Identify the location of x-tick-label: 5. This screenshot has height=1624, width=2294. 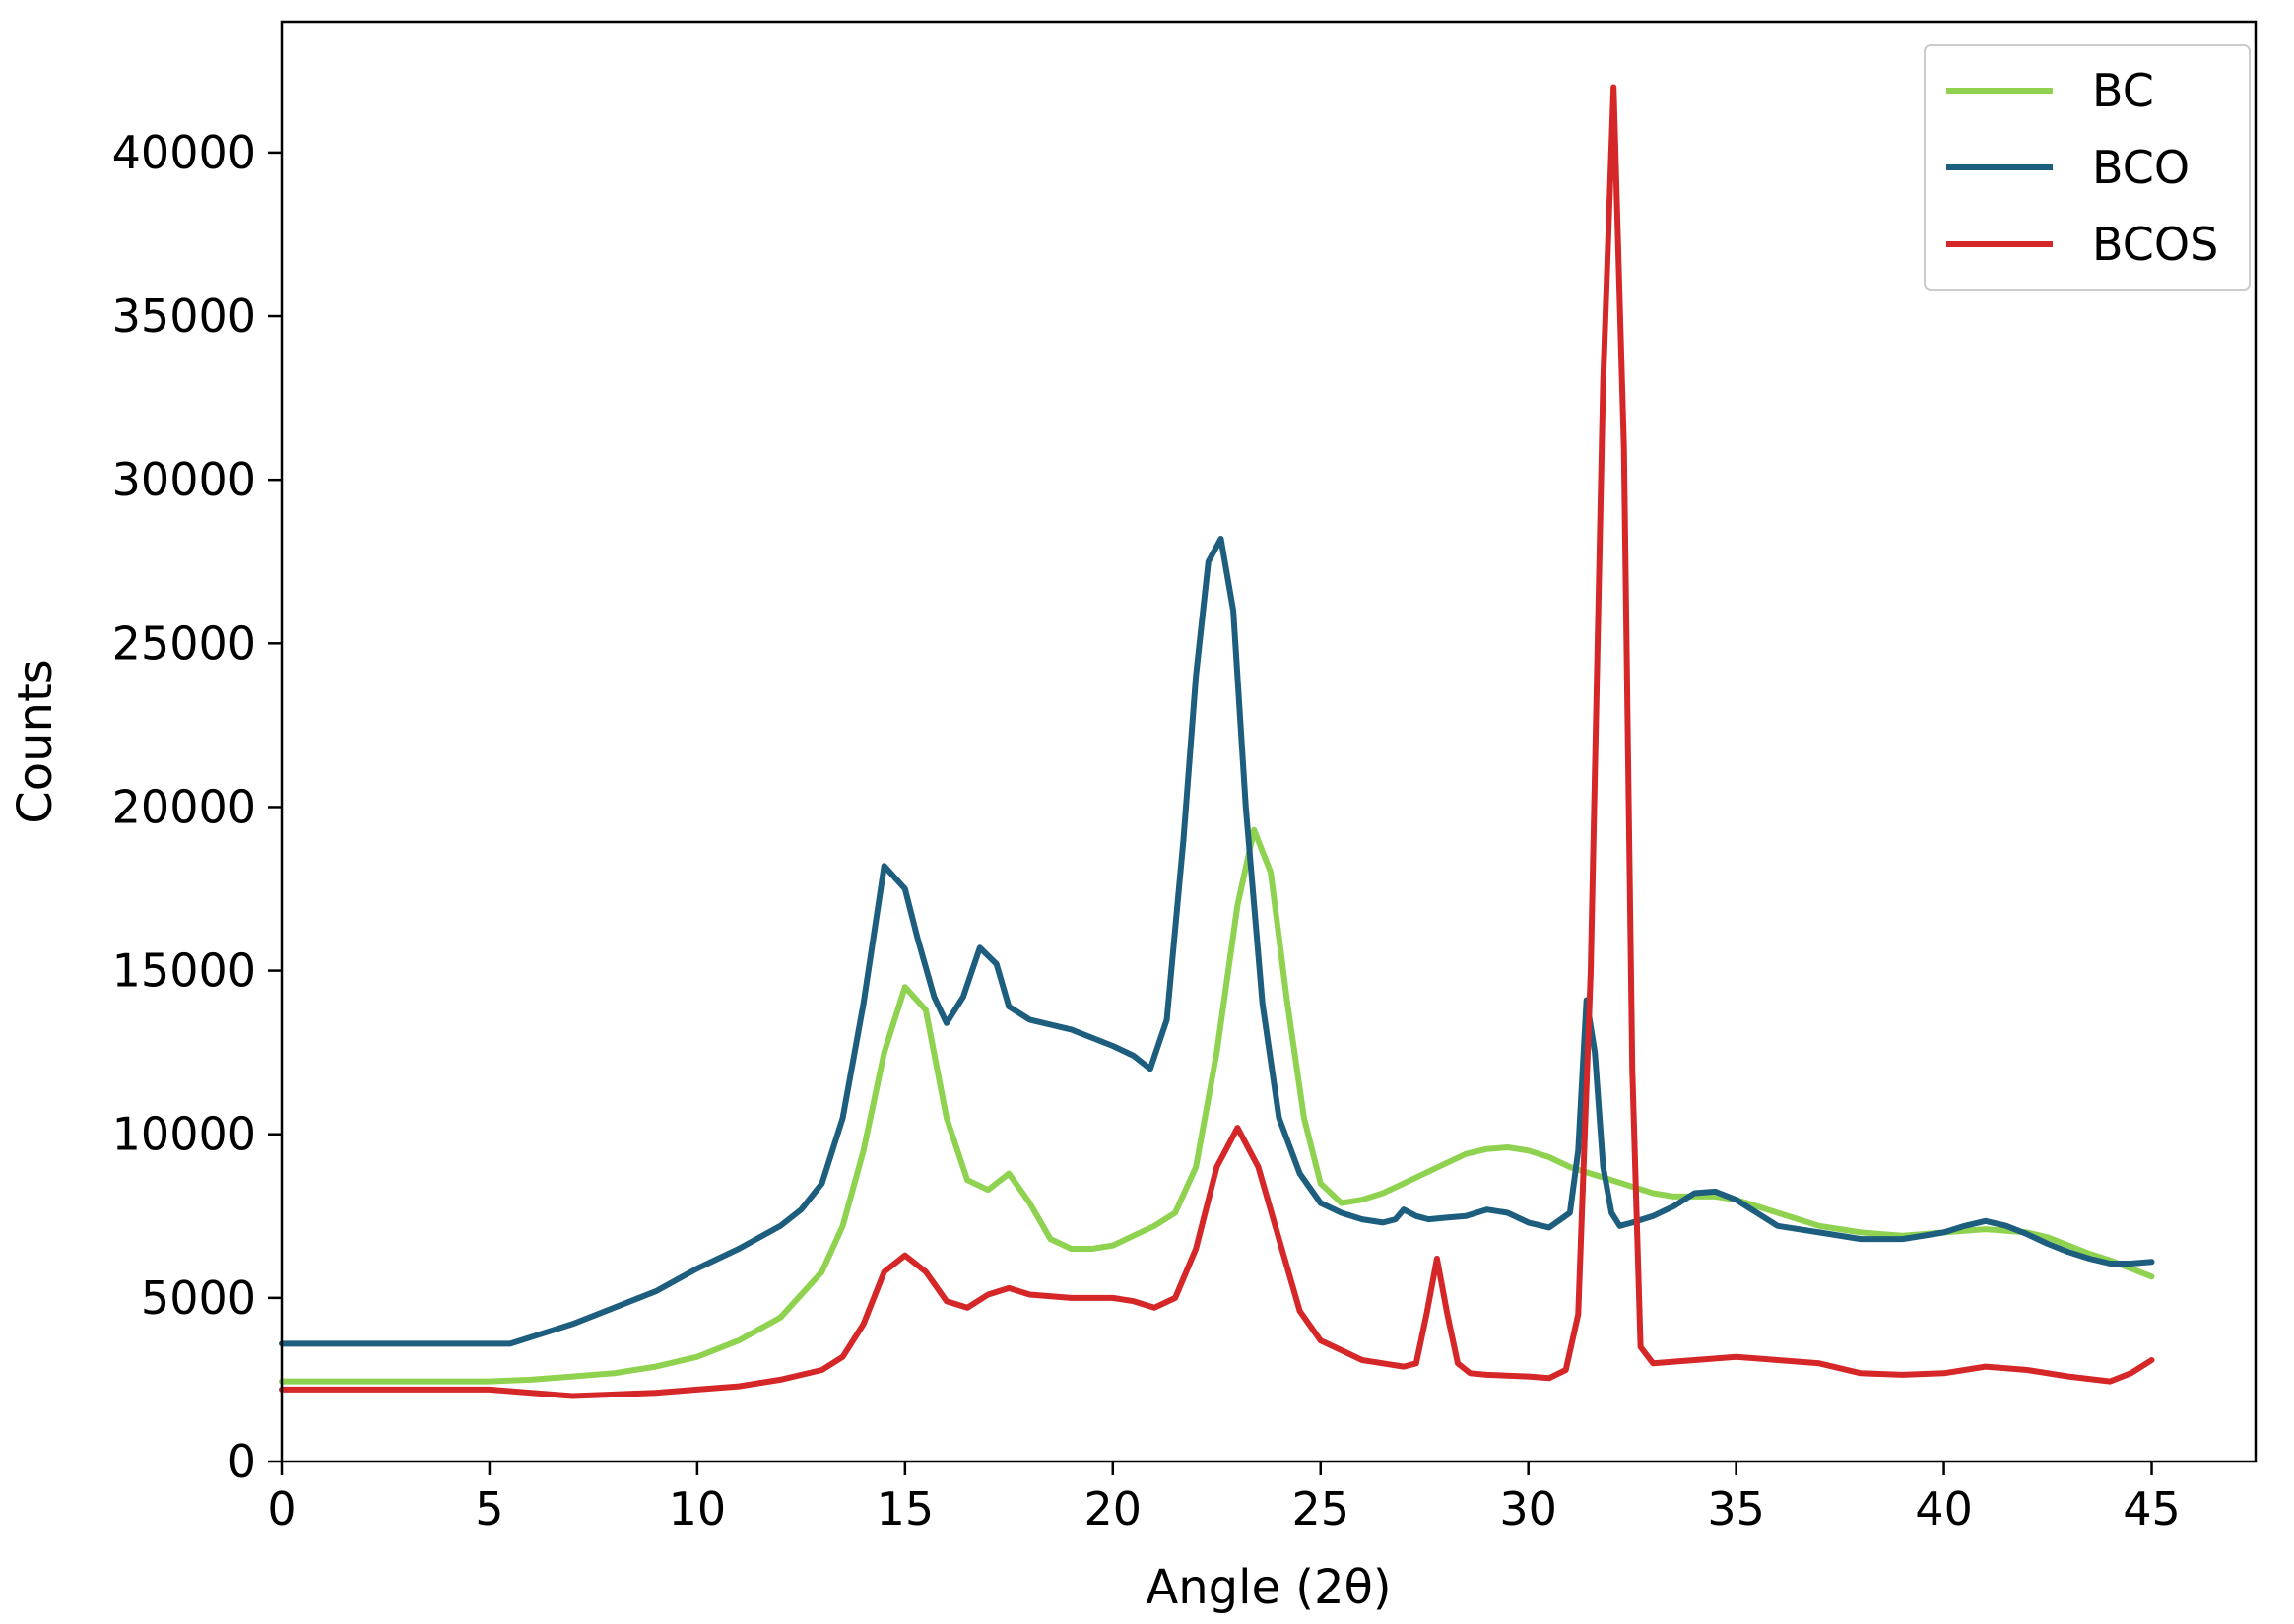
(489, 1509).